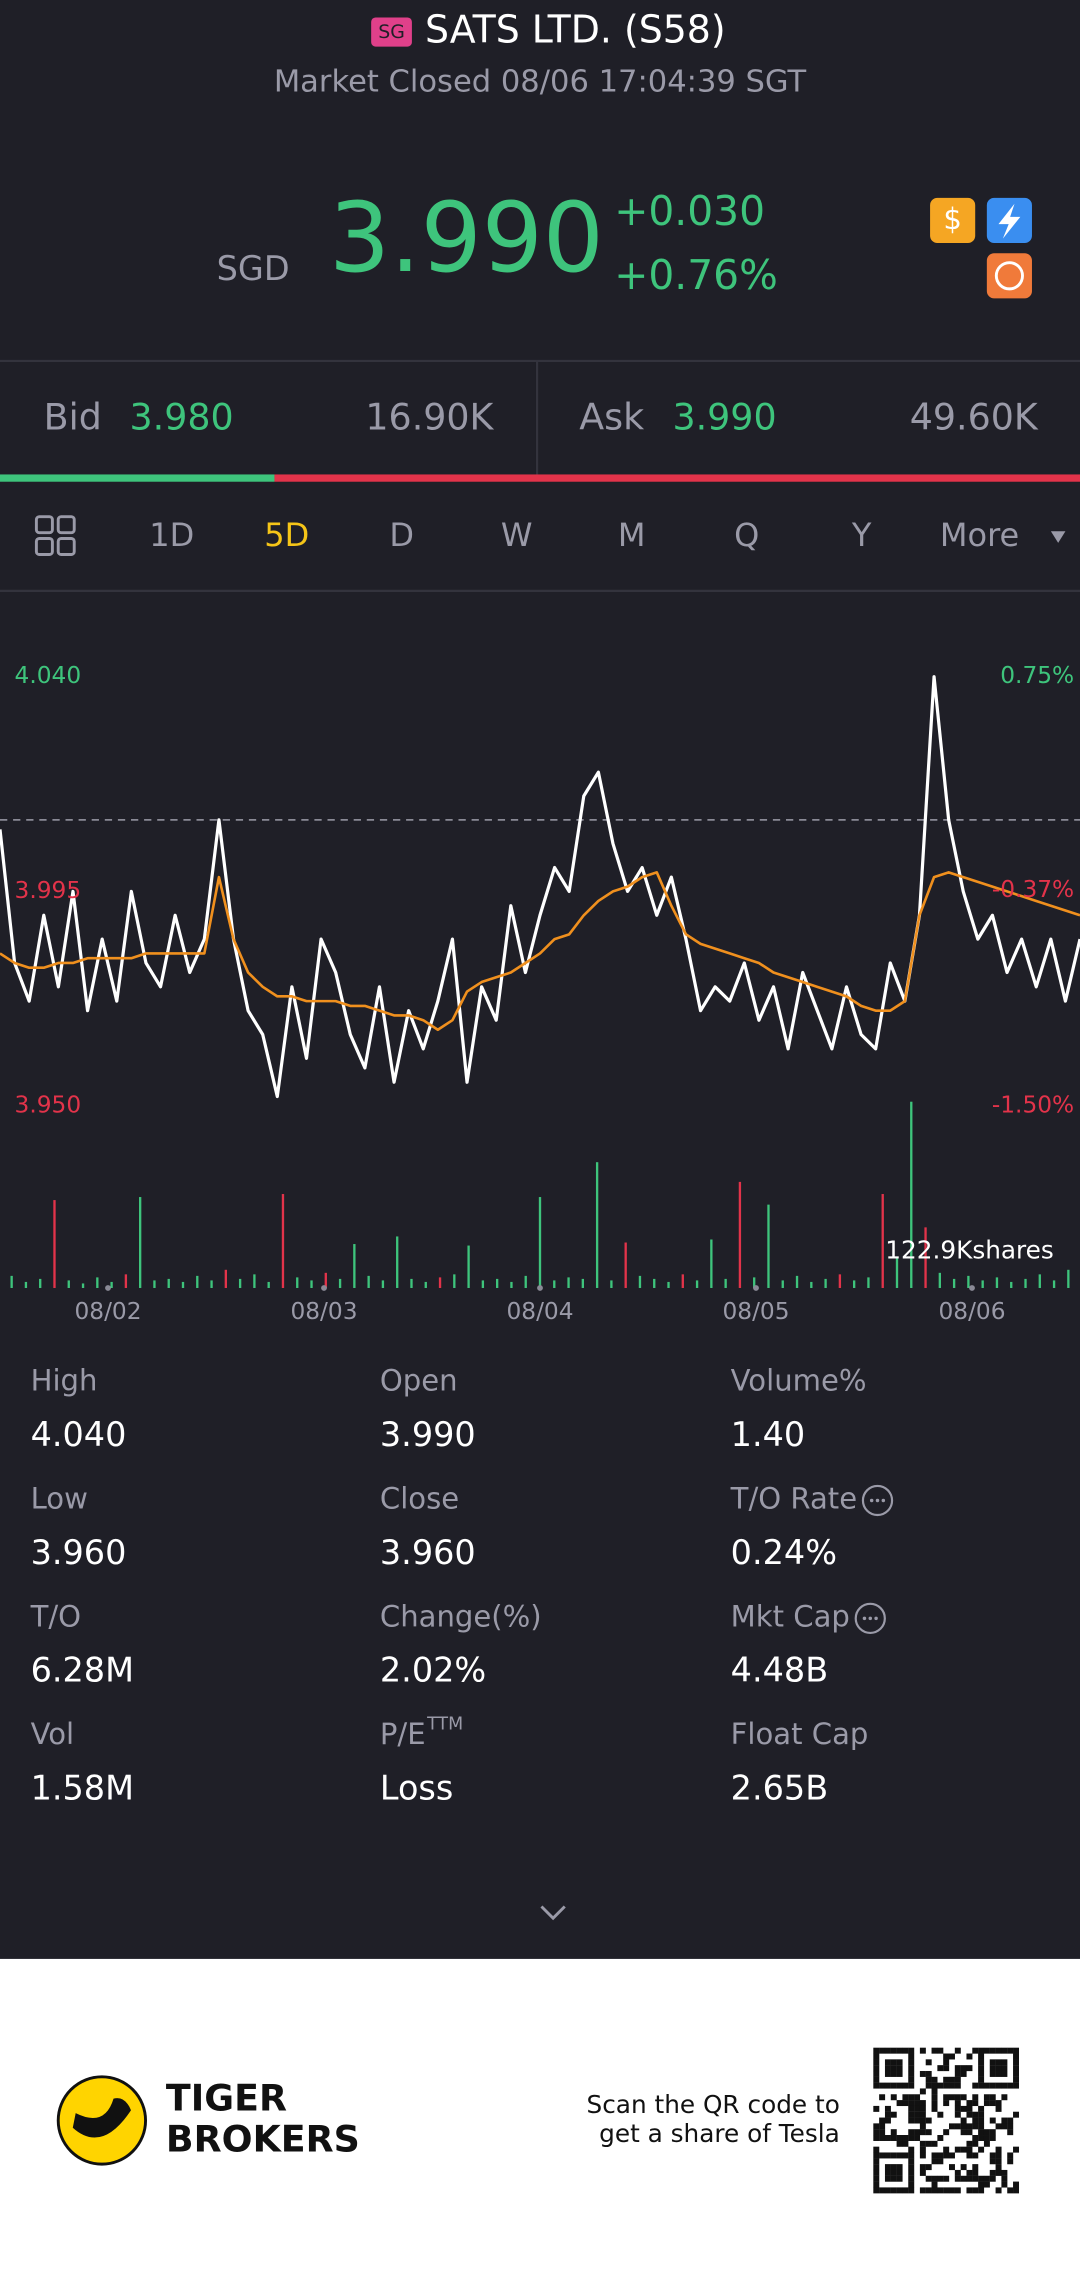  Describe the element at coordinates (979, 535) in the screenshot. I see `period-tab: More` at that location.